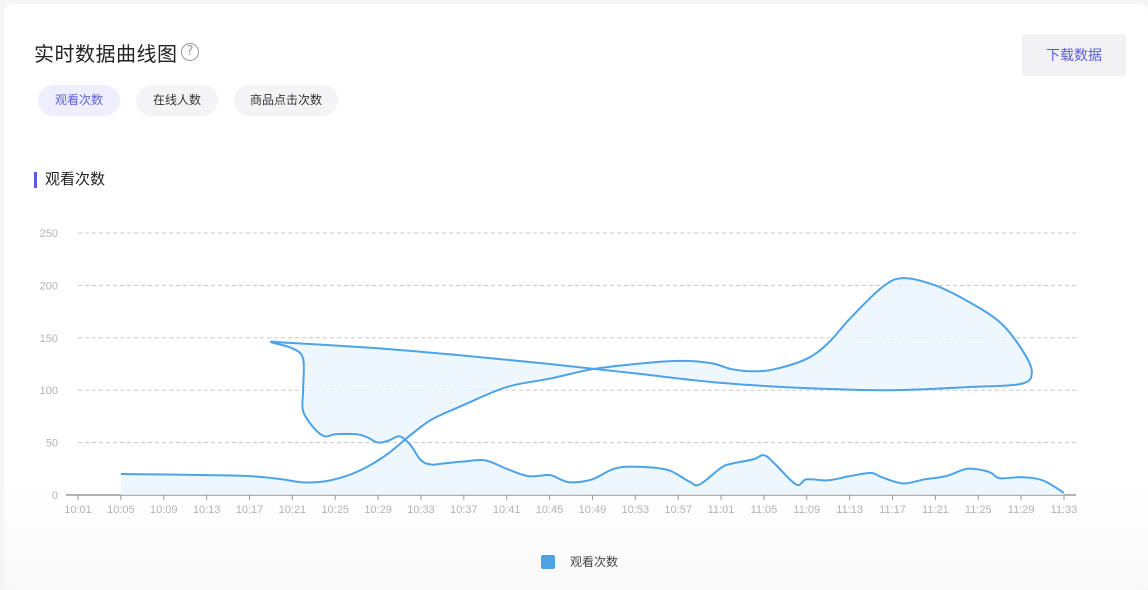 The height and width of the screenshot is (590, 1148). Describe the element at coordinates (55, 496) in the screenshot. I see `y-tick-label: 0` at that location.